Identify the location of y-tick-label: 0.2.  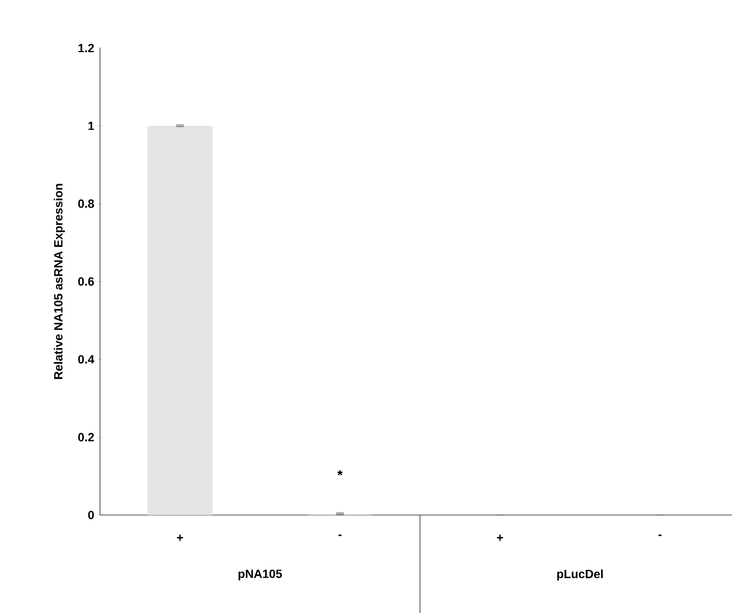
(86, 437).